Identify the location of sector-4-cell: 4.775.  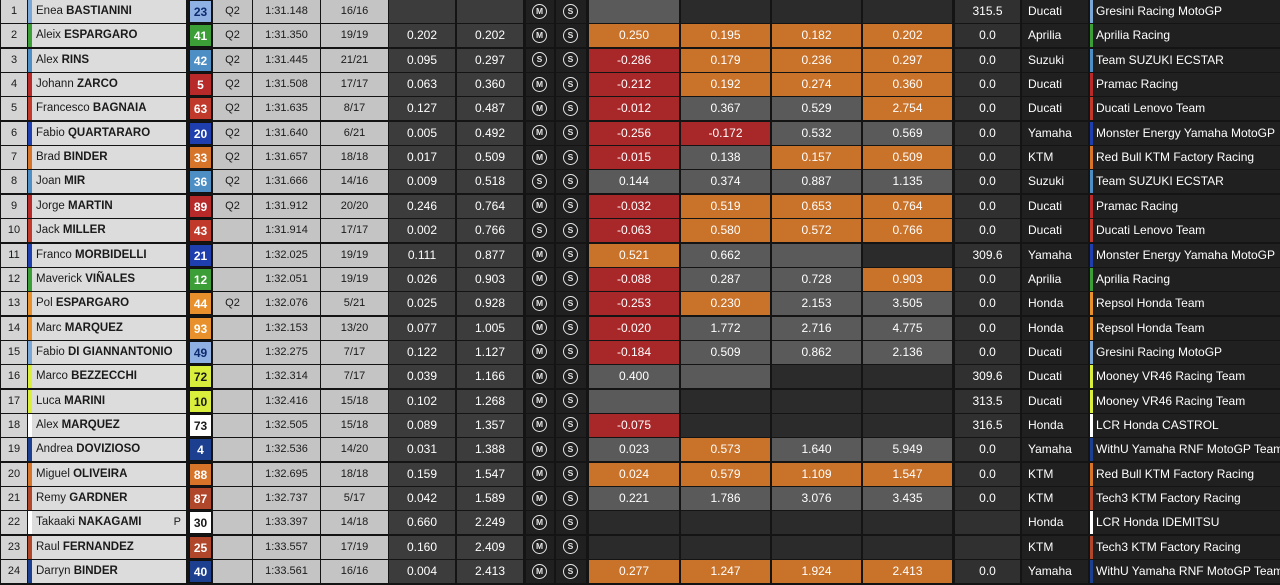
(907, 328).